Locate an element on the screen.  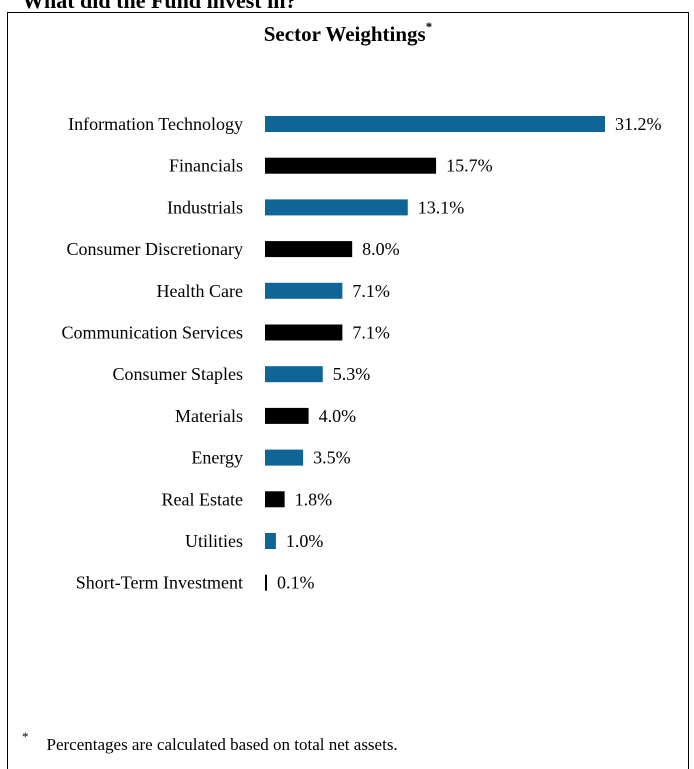
data-label: 31.2% is located at coordinates (638, 124).